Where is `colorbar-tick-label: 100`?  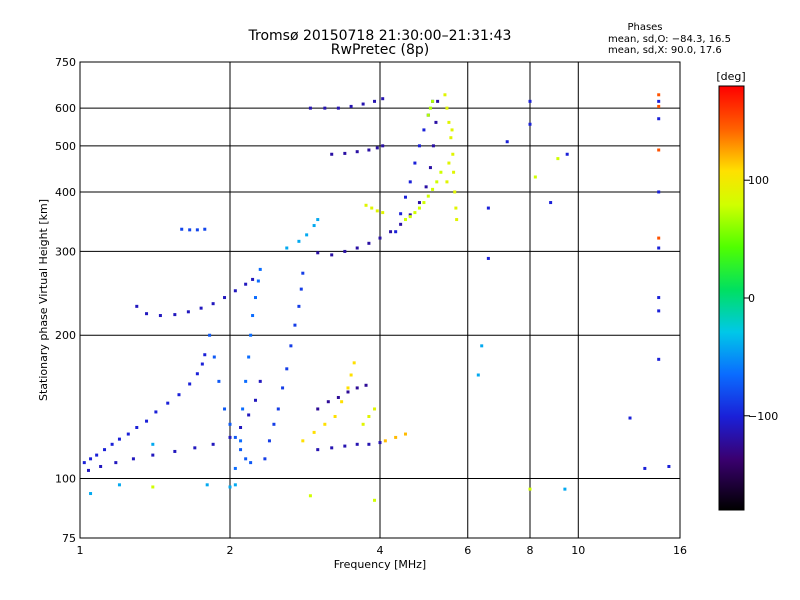
colorbar-tick-label: 100 is located at coordinates (758, 180).